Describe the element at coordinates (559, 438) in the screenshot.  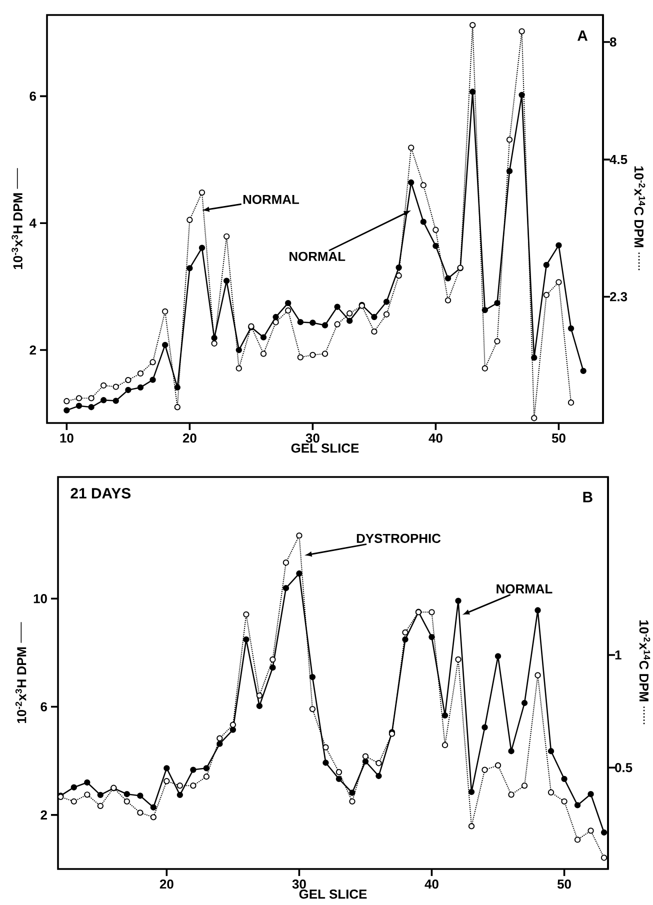
I see `x-tick-label: 50` at that location.